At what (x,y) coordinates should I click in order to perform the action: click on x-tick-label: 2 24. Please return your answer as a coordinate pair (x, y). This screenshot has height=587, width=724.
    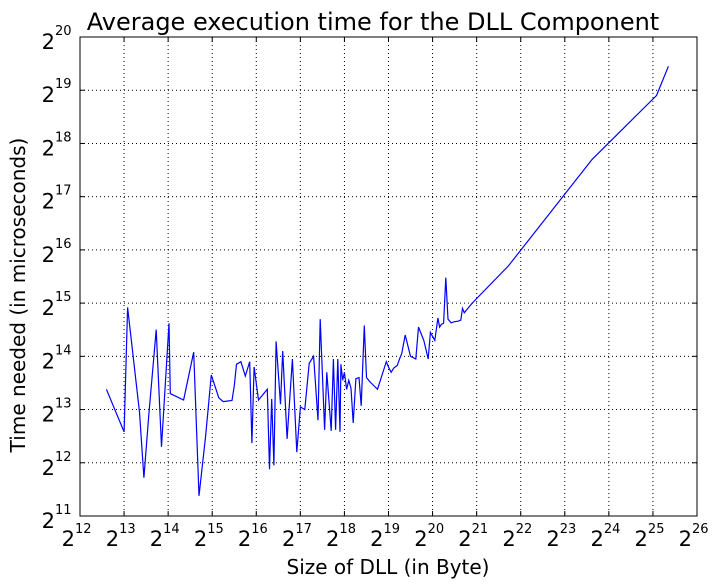
    Looking at the image, I should click on (605, 536).